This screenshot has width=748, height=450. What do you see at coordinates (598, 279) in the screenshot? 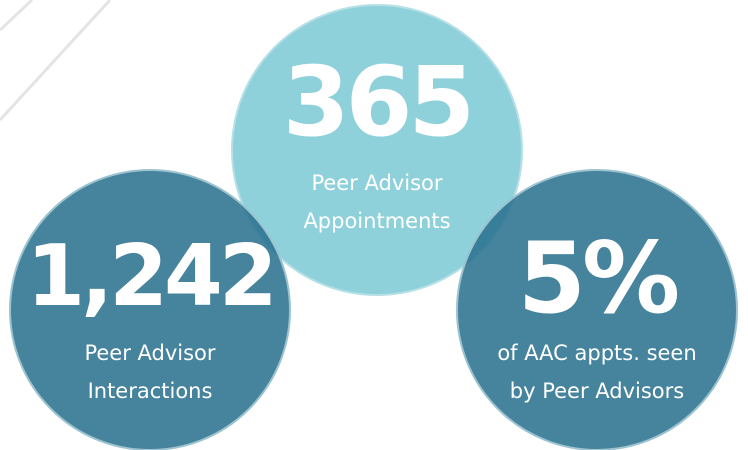
I see `stat-figure: 5%` at bounding box center [598, 279].